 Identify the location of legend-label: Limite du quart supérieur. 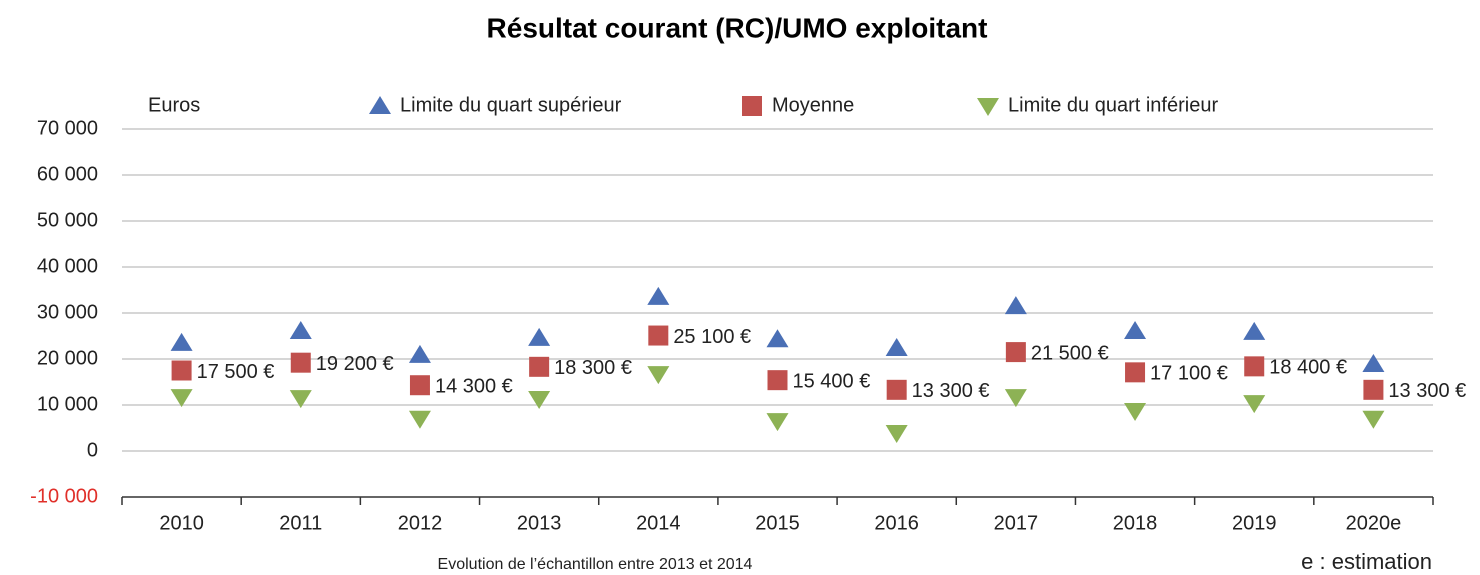
(511, 105).